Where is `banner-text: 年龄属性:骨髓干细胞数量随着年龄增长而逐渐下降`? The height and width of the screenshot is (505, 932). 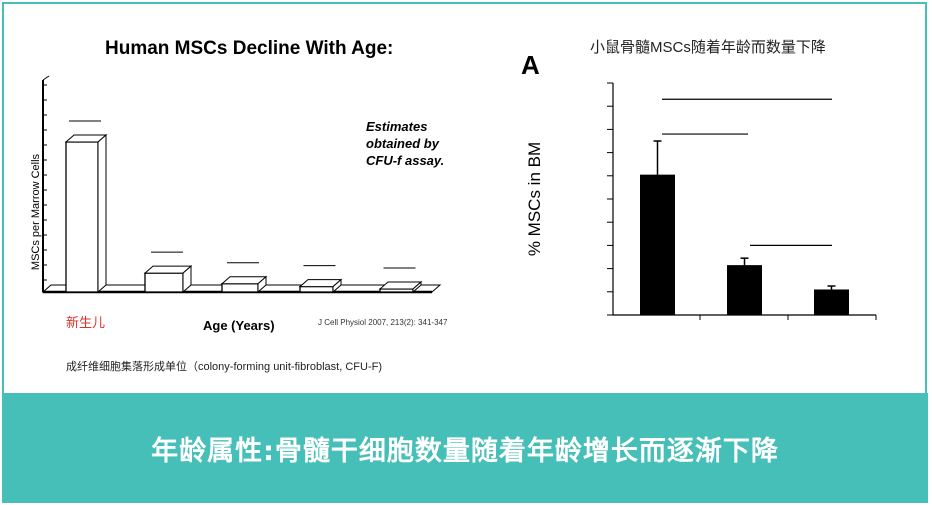
banner-text: 年龄属性:骨髓干细胞数量随着年龄增长而逐渐下降 is located at coordinates (465, 451).